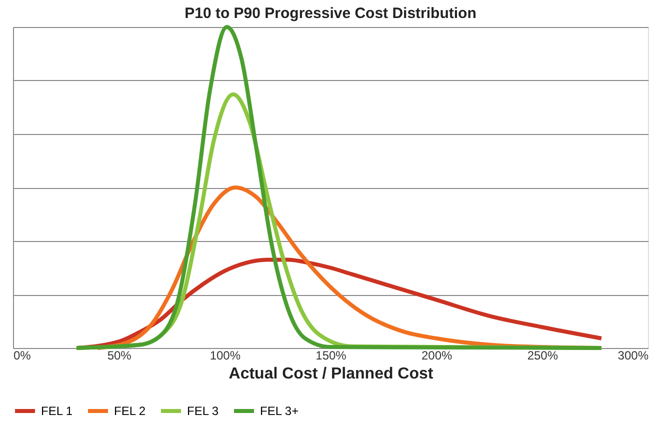 This screenshot has width=671, height=425. I want to click on legend-label: FEL 2, so click(130, 411).